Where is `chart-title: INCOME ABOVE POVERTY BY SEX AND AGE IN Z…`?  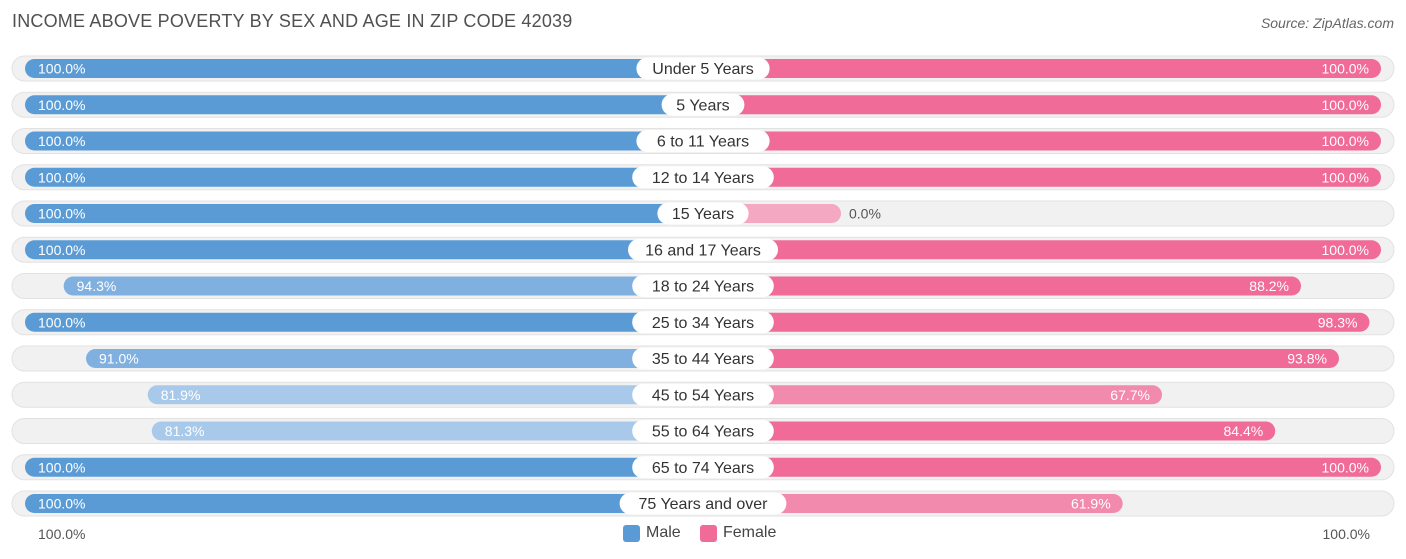
chart-title: INCOME ABOVE POVERTY BY SEX AND AGE IN Z… is located at coordinates (292, 21).